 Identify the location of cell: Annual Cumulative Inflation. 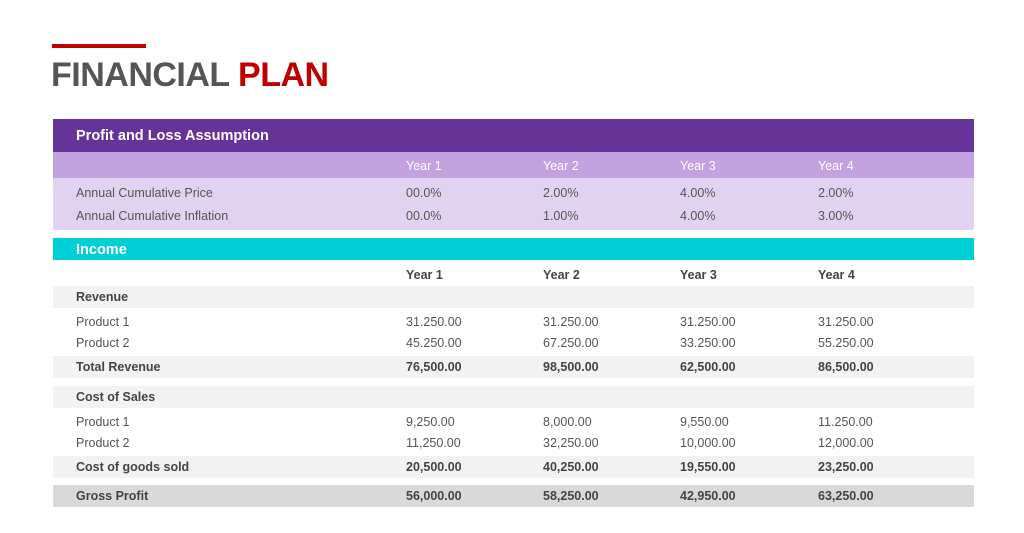
(152, 216).